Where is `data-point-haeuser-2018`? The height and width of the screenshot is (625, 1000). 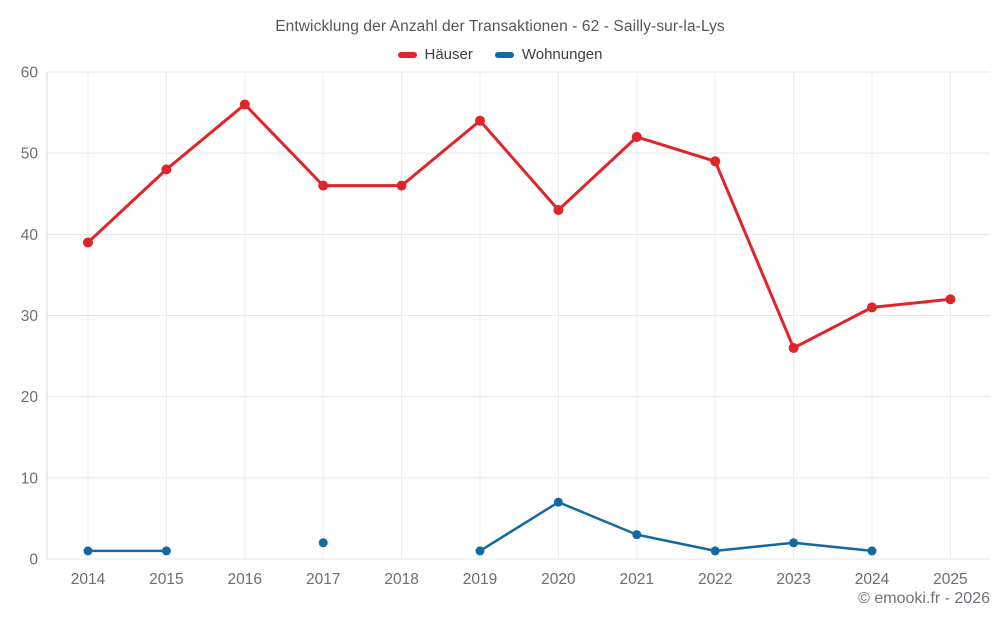 data-point-haeuser-2018 is located at coordinates (401, 185).